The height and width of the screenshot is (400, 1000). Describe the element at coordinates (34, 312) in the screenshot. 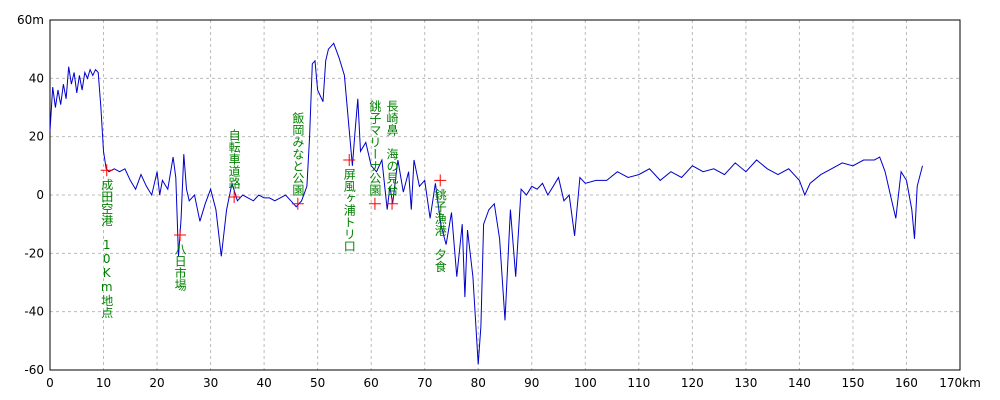

I see `y-tick-label: -40` at that location.